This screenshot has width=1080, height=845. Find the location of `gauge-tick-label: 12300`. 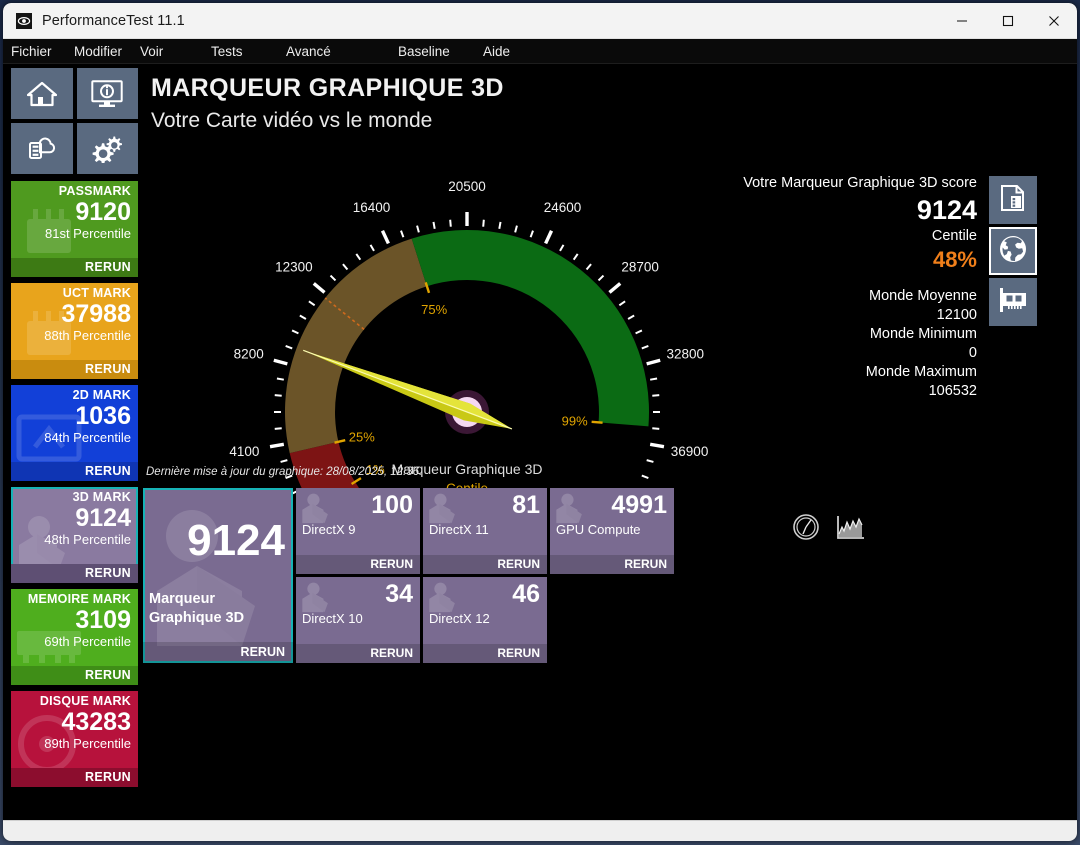

gauge-tick-label: 12300 is located at coordinates (294, 267).